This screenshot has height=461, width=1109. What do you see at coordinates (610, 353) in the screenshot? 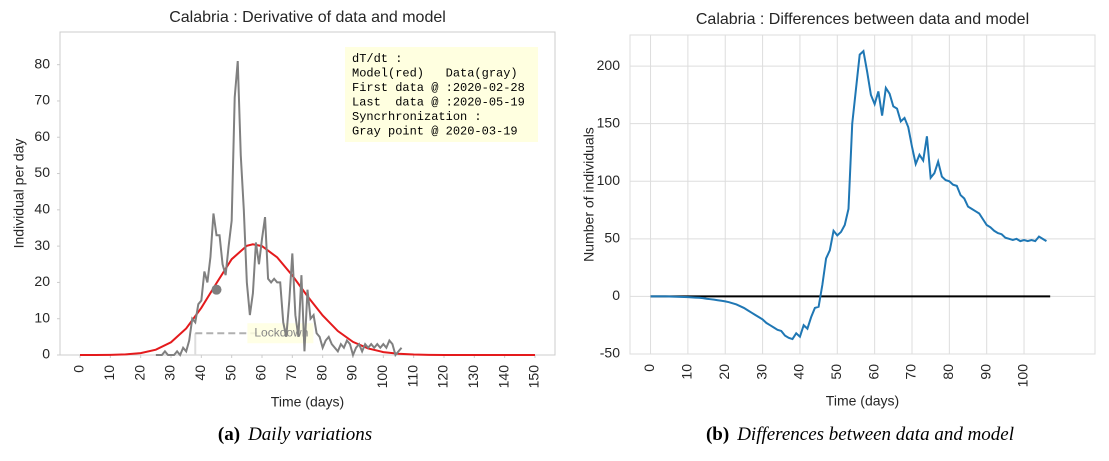
I see `y-tick-label: -50` at bounding box center [610, 353].